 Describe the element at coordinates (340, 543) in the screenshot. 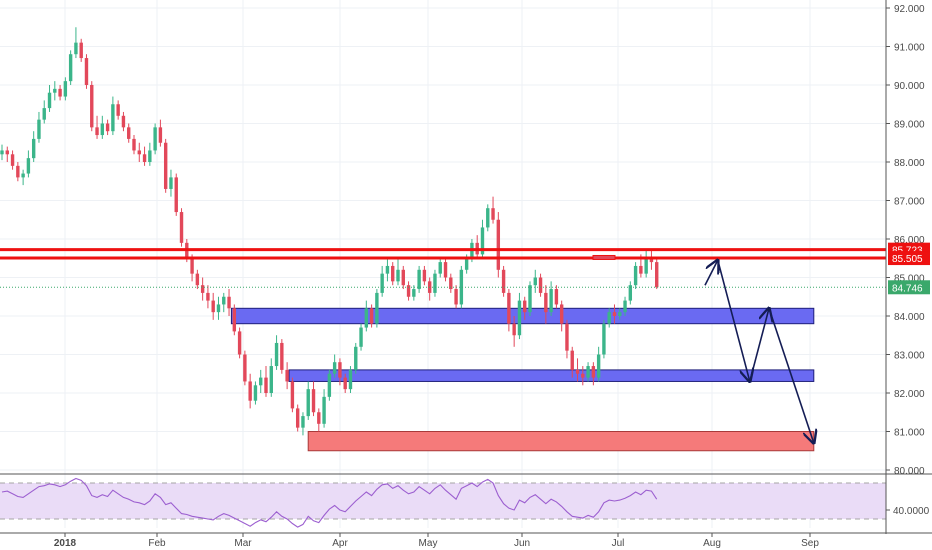

I see `x-tick-label: Apr` at that location.